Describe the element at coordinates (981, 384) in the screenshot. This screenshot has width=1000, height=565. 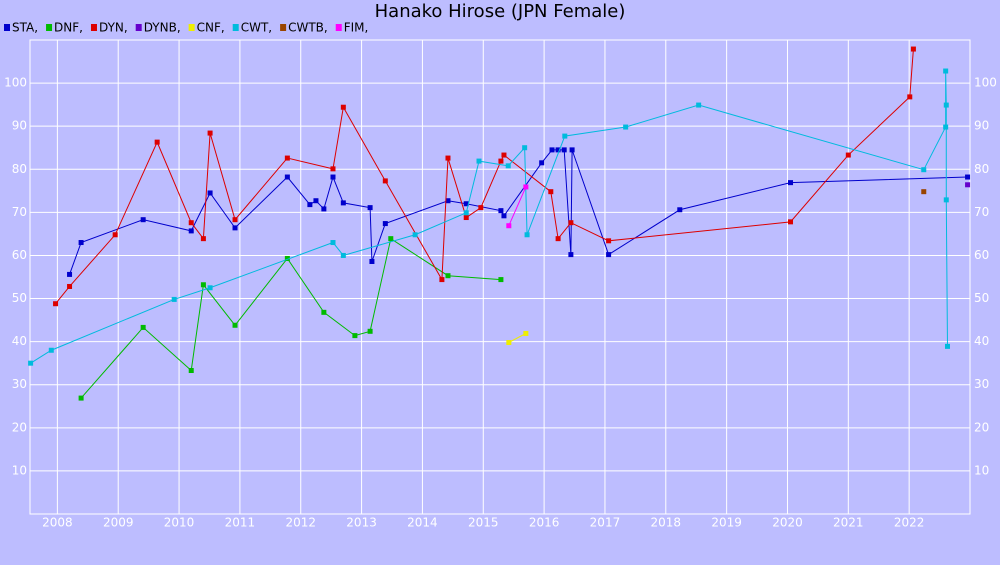
I see `y-tick-label-right: 30` at that location.